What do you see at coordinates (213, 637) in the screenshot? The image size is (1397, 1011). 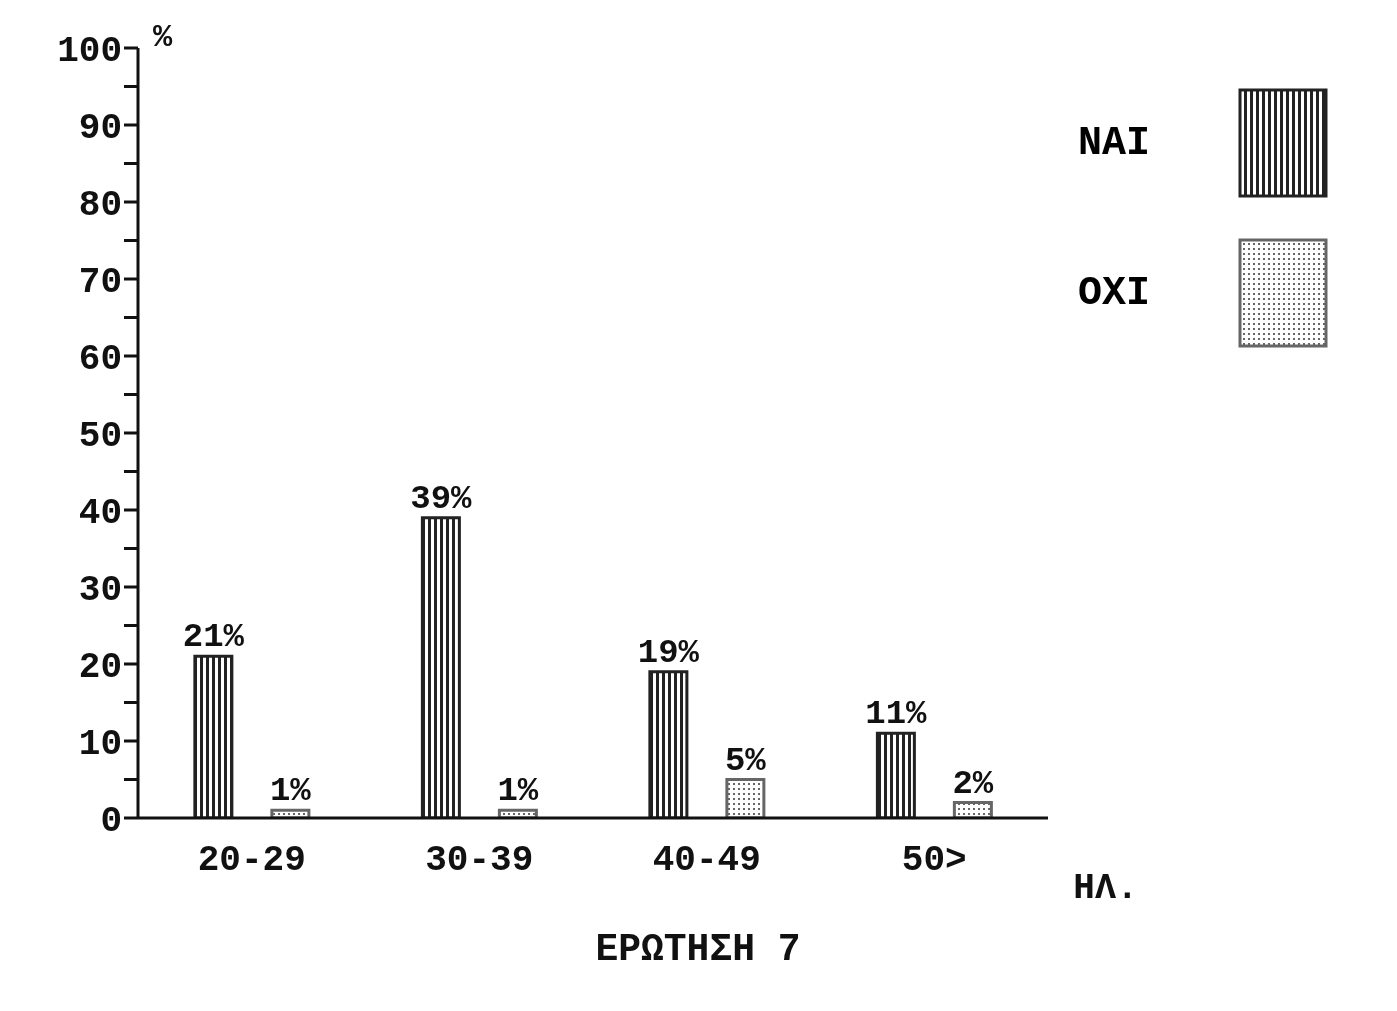 I see `data-label: 21%` at bounding box center [213, 637].